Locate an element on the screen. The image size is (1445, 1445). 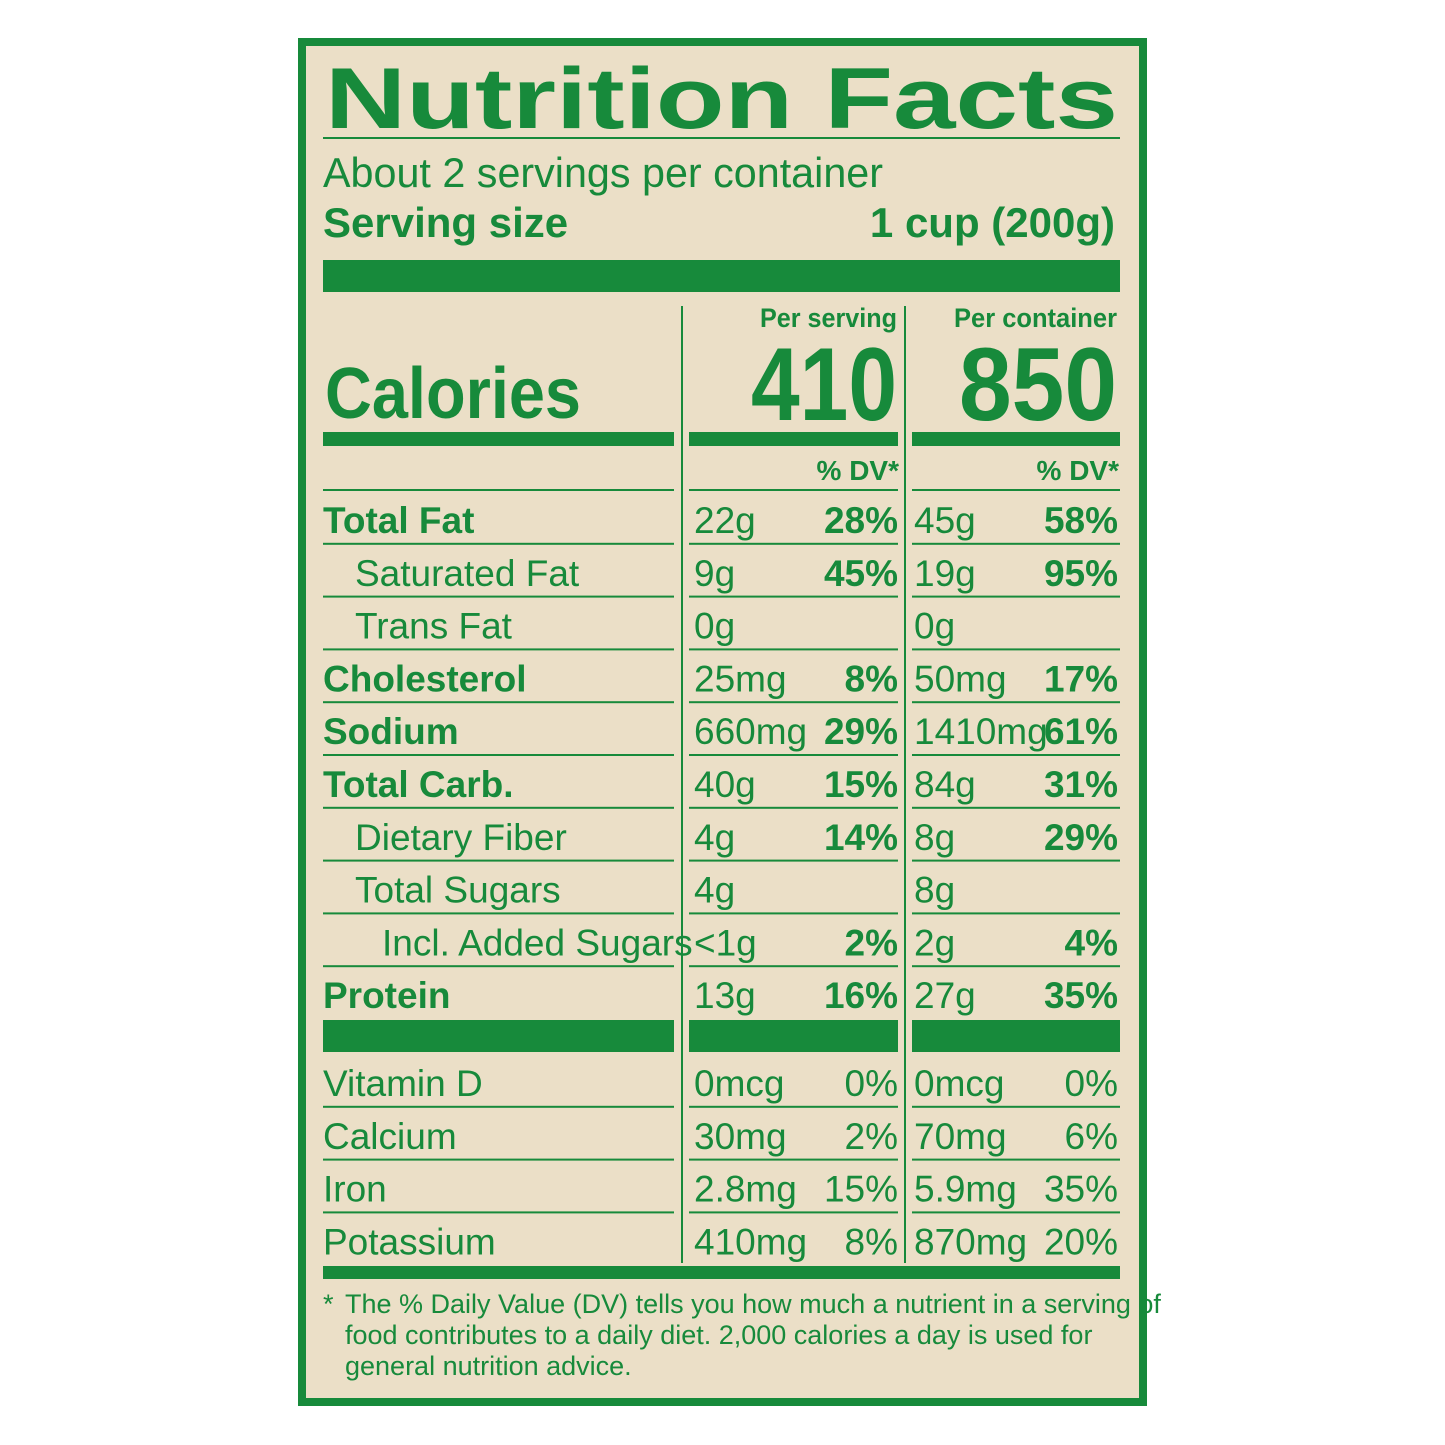
serving-size-value: 1 cup (200g) is located at coordinates (992, 222).